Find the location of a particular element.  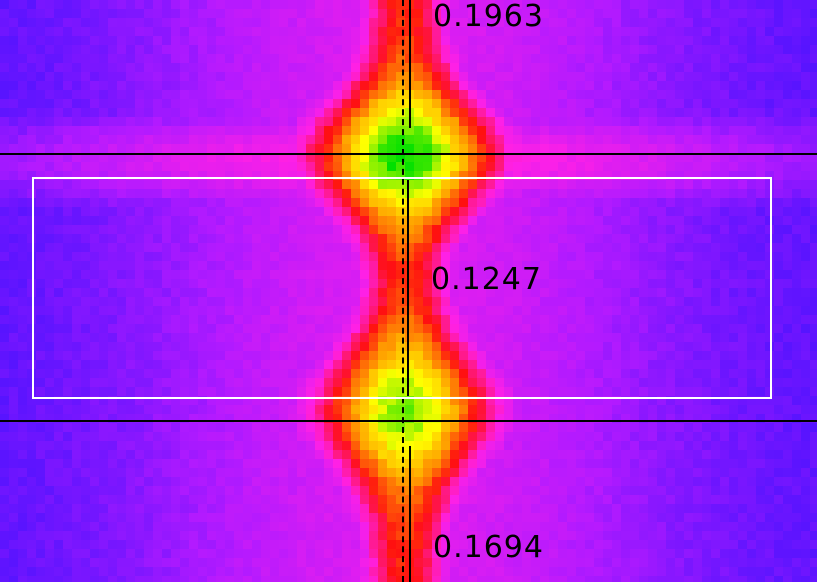

top-profile-line is located at coordinates (410, 64).